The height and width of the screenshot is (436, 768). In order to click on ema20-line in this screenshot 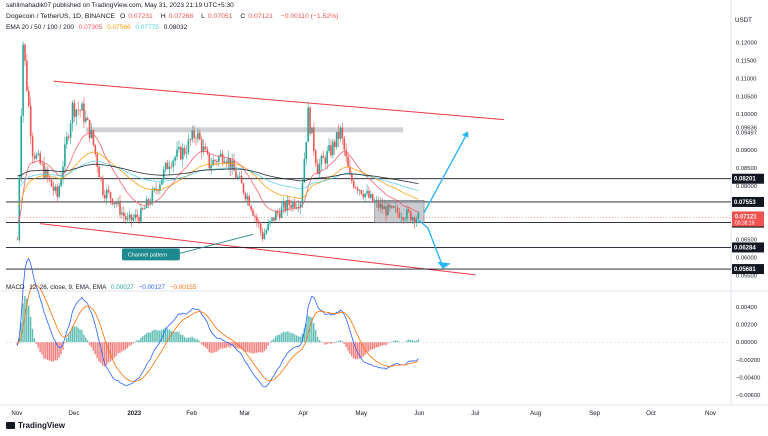, I will do `click(218, 178)`.